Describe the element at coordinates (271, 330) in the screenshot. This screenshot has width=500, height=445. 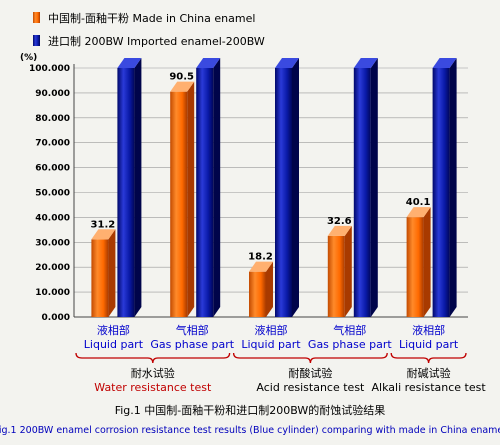
I see `category-label-cn-3: 液相部` at that location.